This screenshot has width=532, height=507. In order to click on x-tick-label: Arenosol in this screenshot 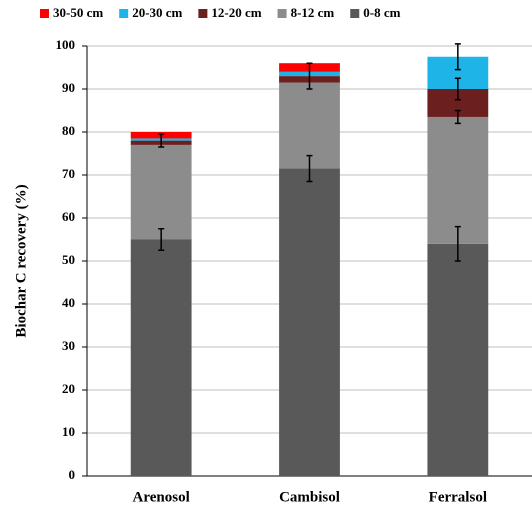, I will do `click(161, 497)`.